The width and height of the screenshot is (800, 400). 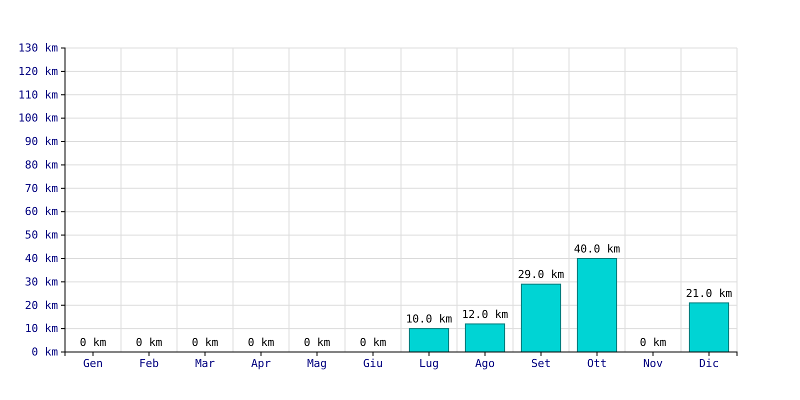 I want to click on y-tick-label: 40 km, so click(x=41, y=258).